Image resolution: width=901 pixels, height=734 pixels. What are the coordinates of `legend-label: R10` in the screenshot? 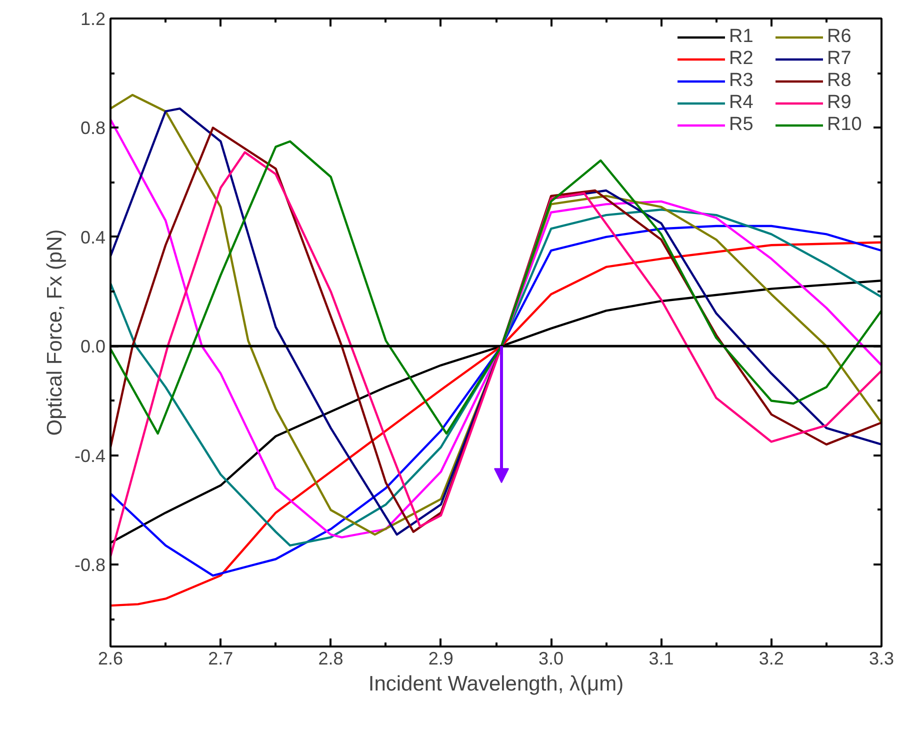 It's located at (845, 125).